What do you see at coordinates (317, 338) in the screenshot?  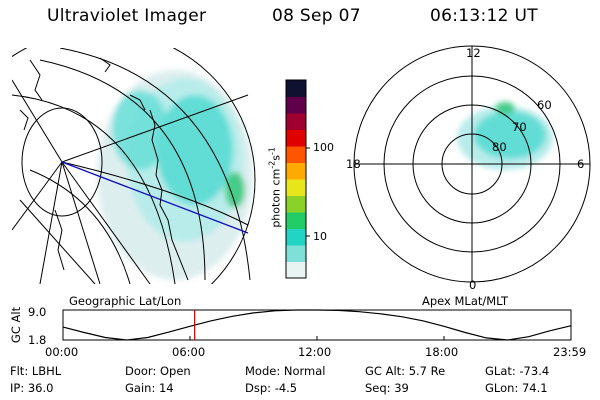 I see `timeline-ticks` at bounding box center [317, 338].